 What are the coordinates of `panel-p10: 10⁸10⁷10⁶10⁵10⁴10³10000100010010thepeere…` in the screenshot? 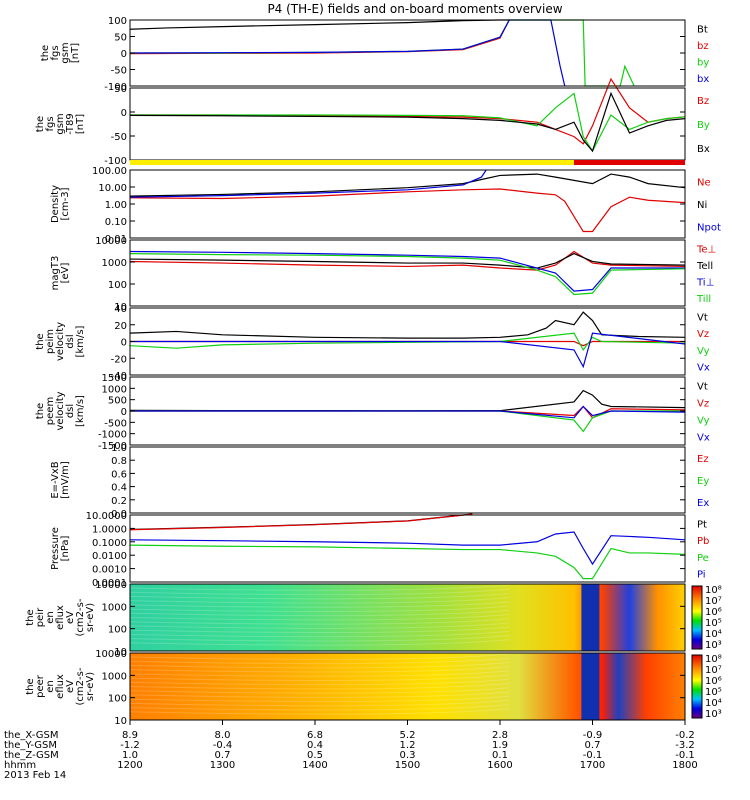 It's located at (373, 688).